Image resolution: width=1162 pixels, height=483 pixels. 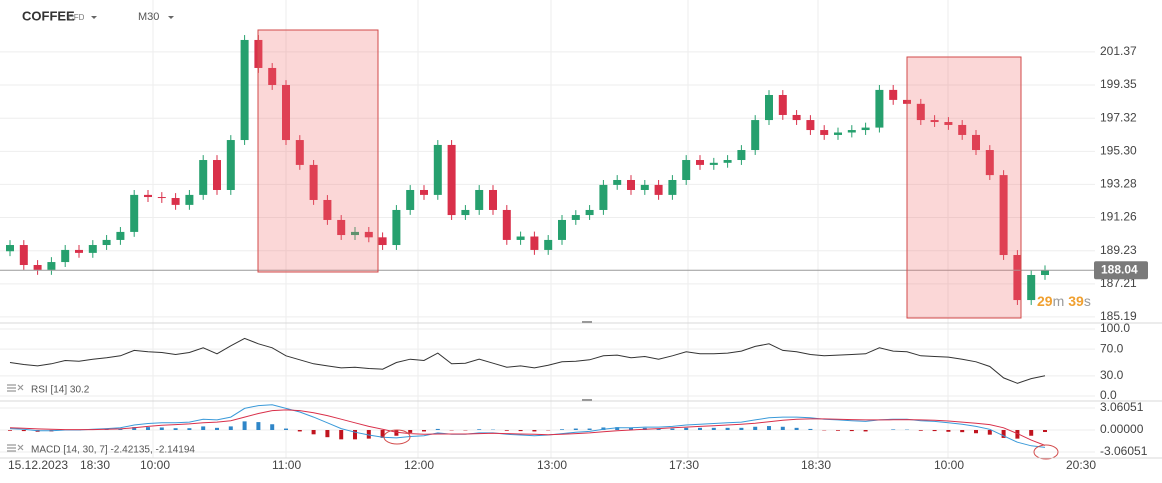 I want to click on timeframe: M30, so click(x=148, y=17).